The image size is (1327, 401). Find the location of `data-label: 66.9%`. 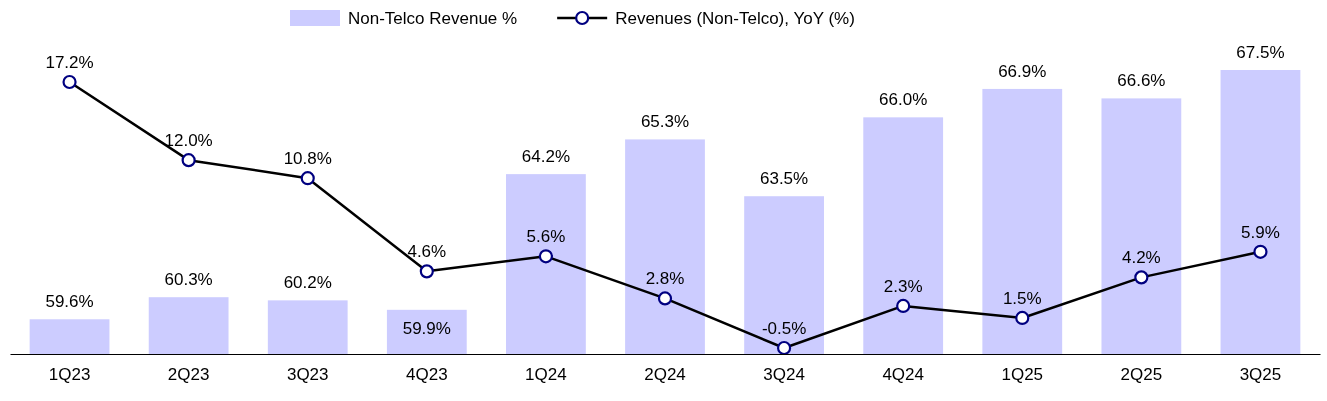

data-label: 66.9% is located at coordinates (1022, 71).